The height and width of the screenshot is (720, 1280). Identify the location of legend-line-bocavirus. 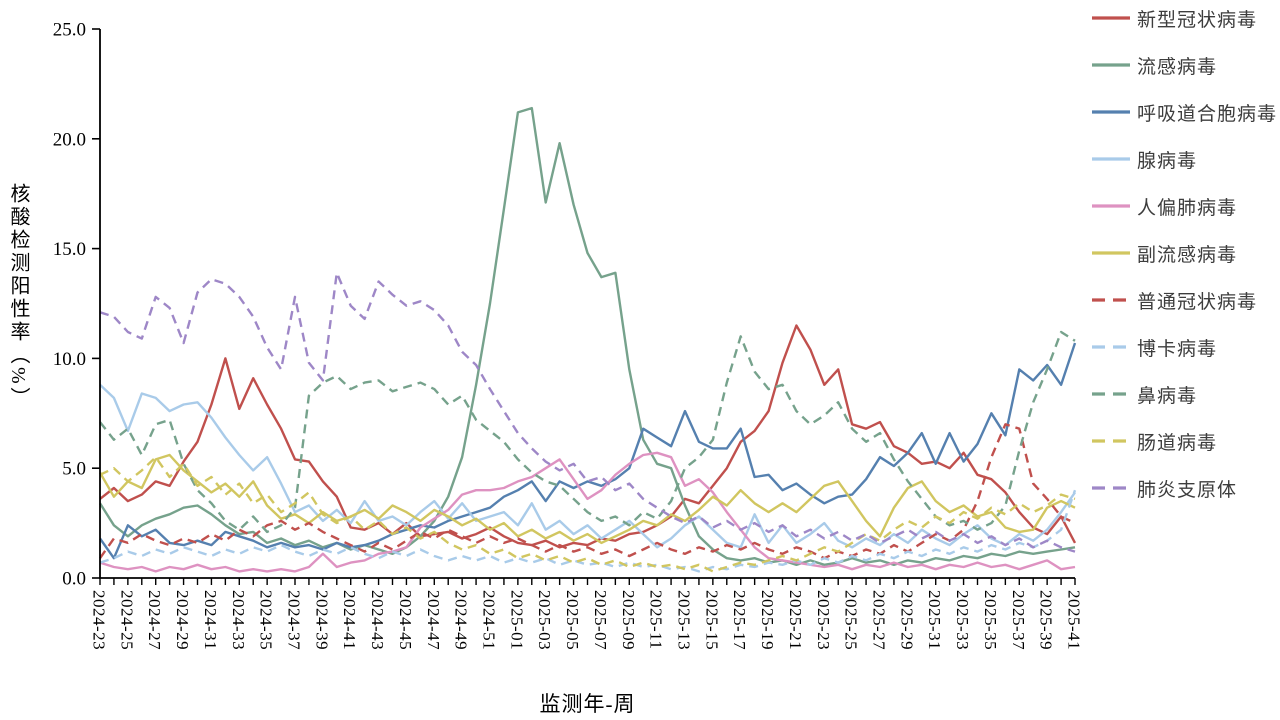
(1111, 347).